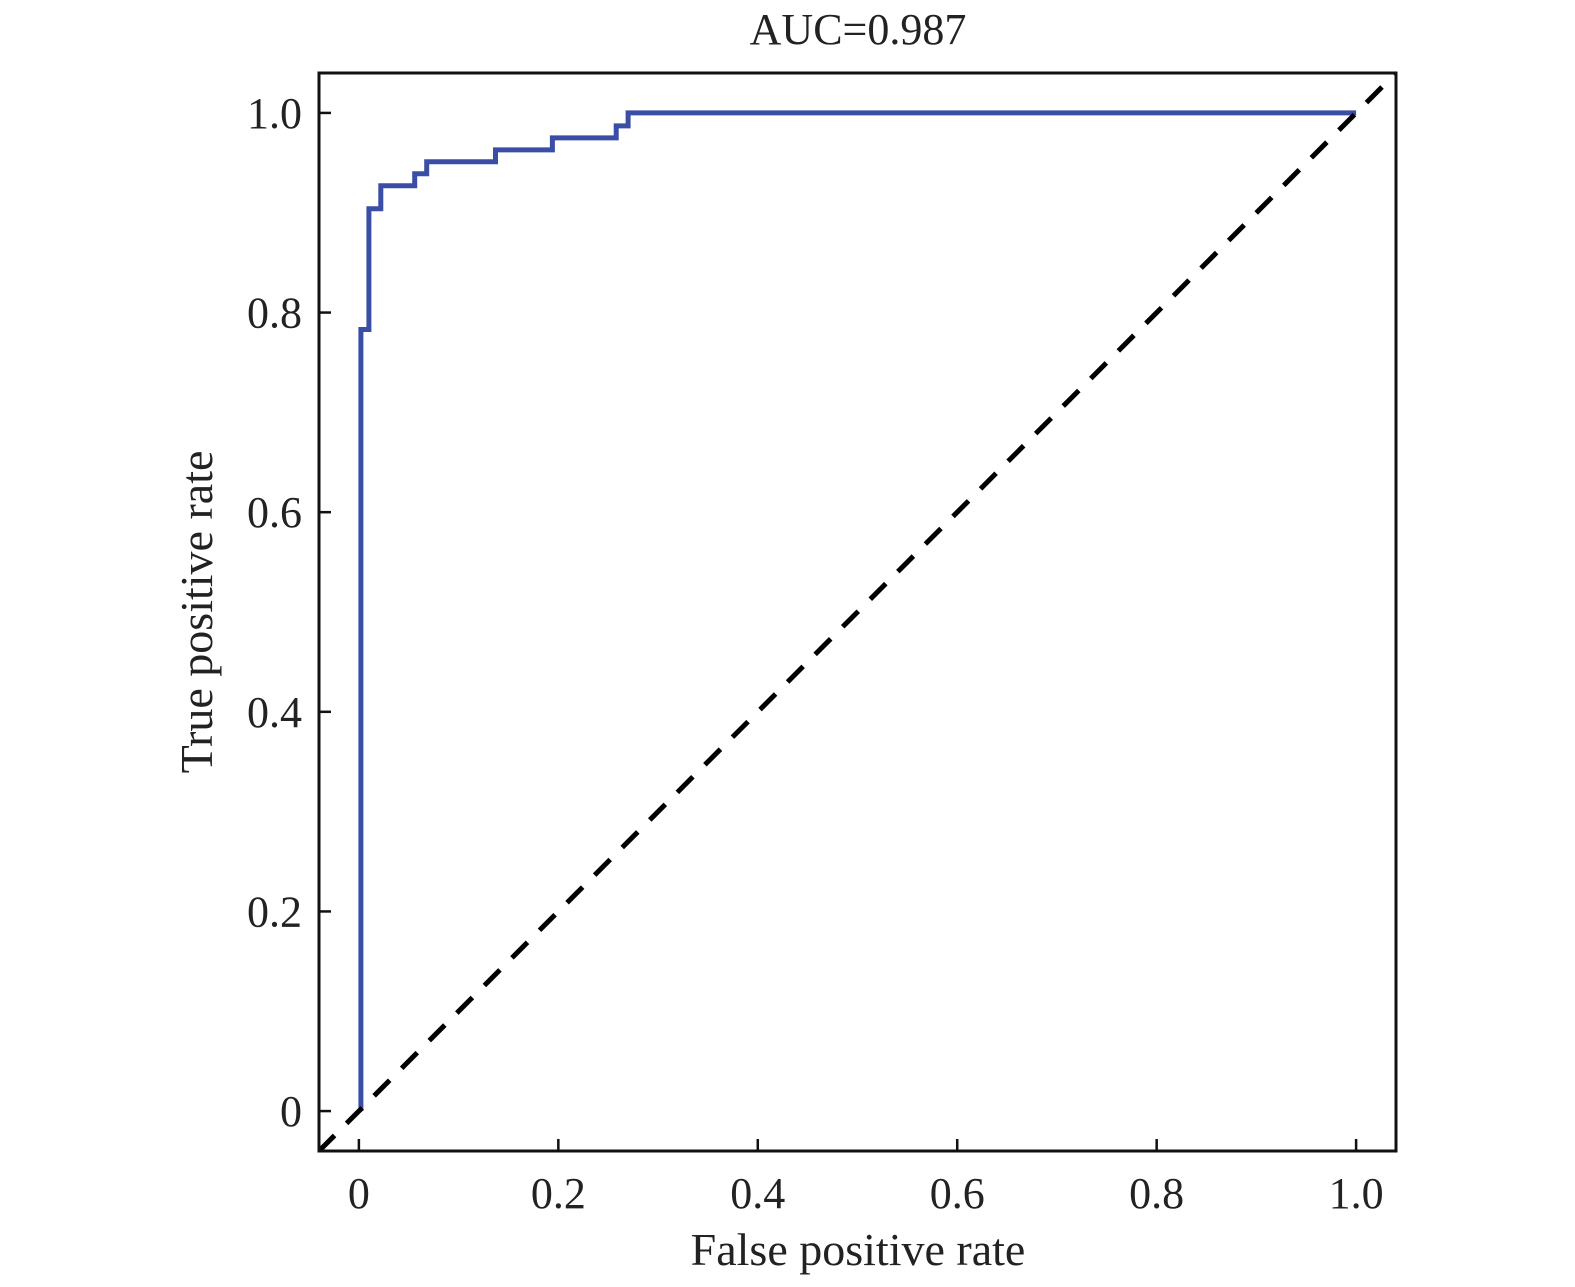 This screenshot has width=1575, height=1287. I want to click on y-axis-ticks: 0 0.2 0.4 0.6 0.8 1.0, so click(289, 612).